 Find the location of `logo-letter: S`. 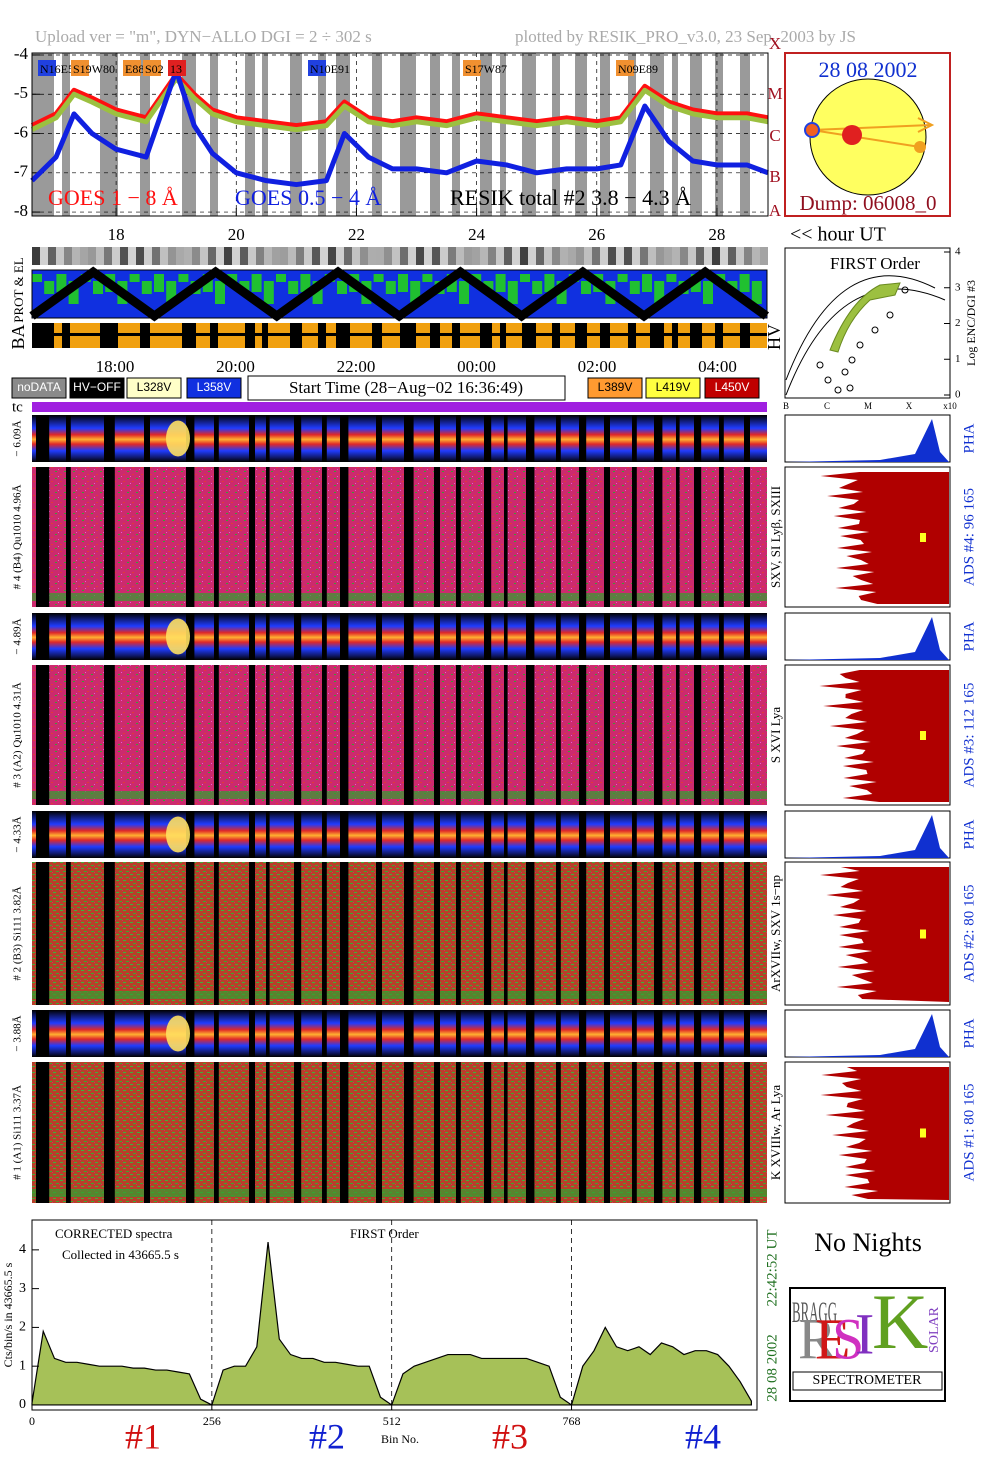

logo-letter: S is located at coordinates (848, 1338).